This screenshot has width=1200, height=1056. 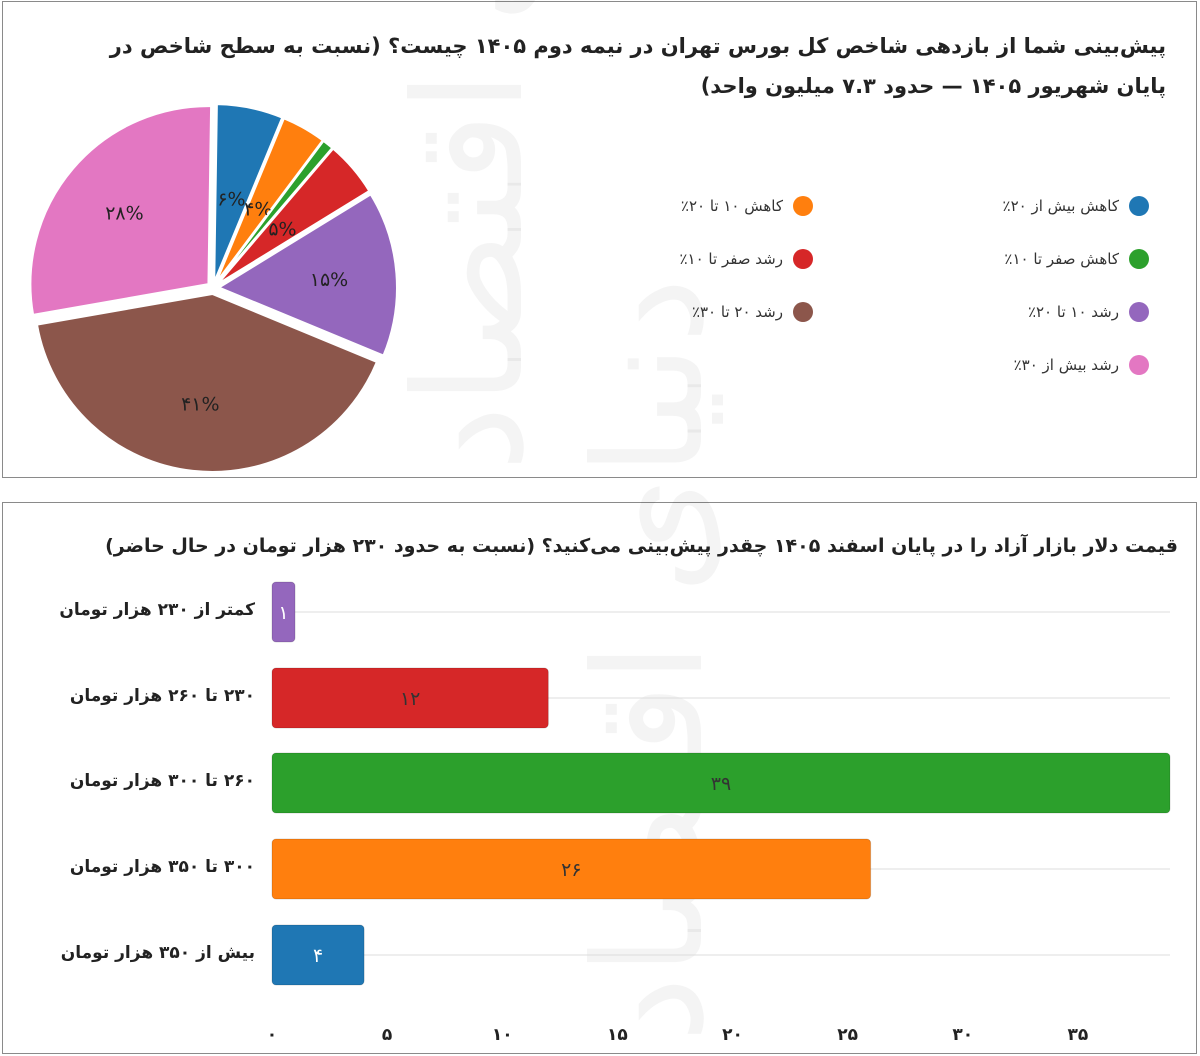 What do you see at coordinates (329, 280) in the screenshot?
I see `pie-slice-label: ۱۵%` at bounding box center [329, 280].